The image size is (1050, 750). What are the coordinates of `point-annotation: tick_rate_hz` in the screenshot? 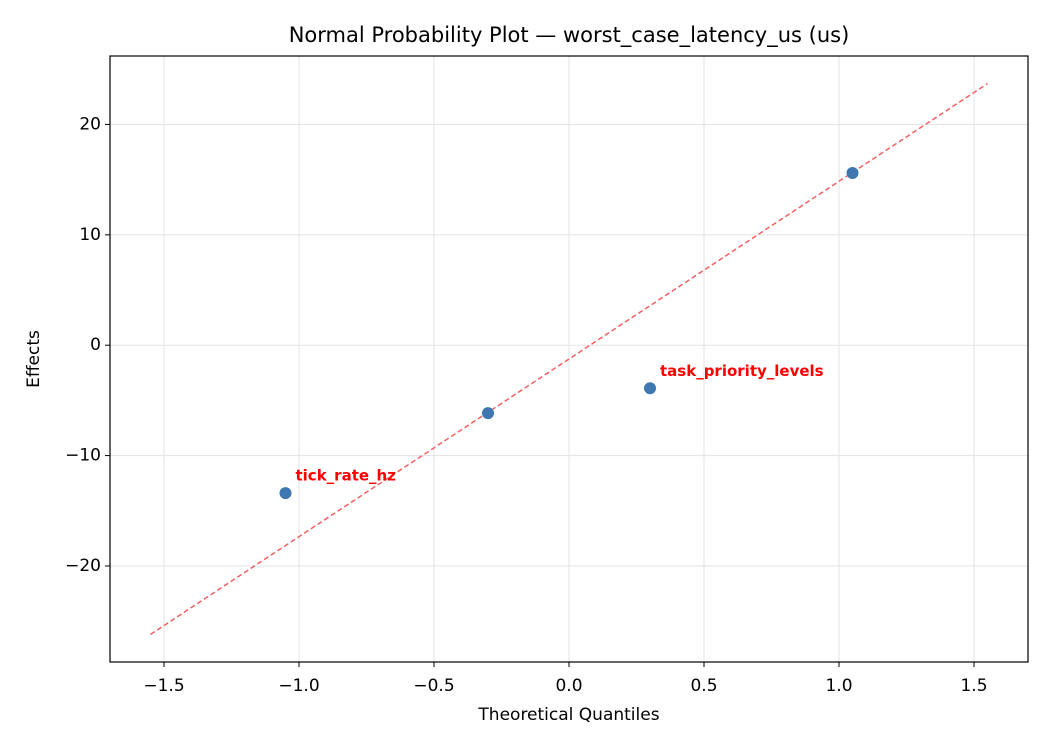 It's located at (346, 476).